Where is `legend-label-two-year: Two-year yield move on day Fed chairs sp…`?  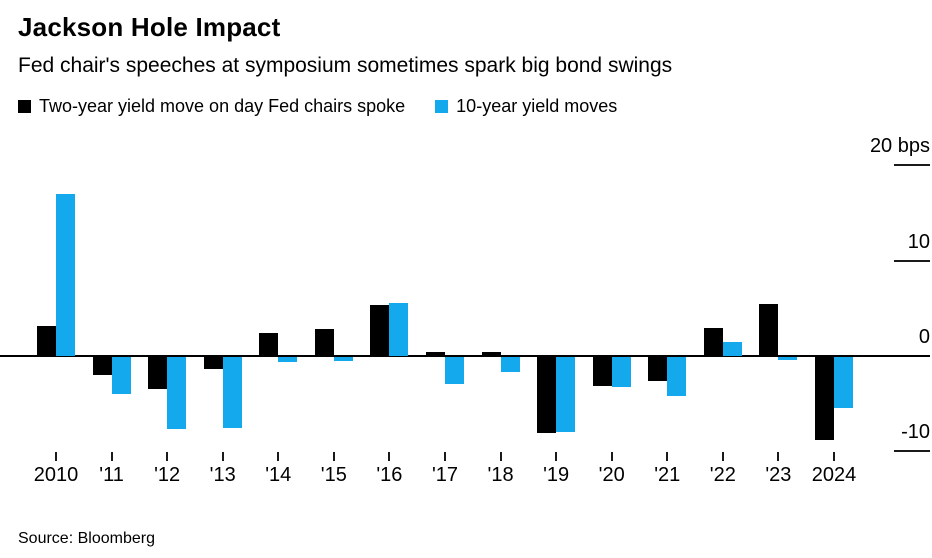
legend-label-two-year: Two-year yield move on day Fed chairs sp… is located at coordinates (222, 106).